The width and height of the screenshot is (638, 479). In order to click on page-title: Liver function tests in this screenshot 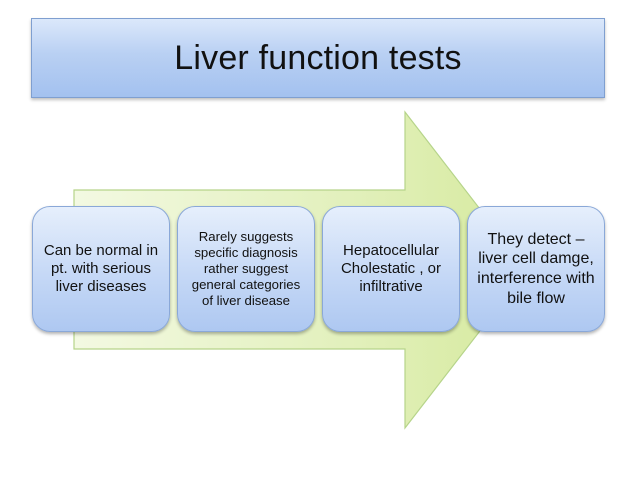, I will do `click(318, 57)`.